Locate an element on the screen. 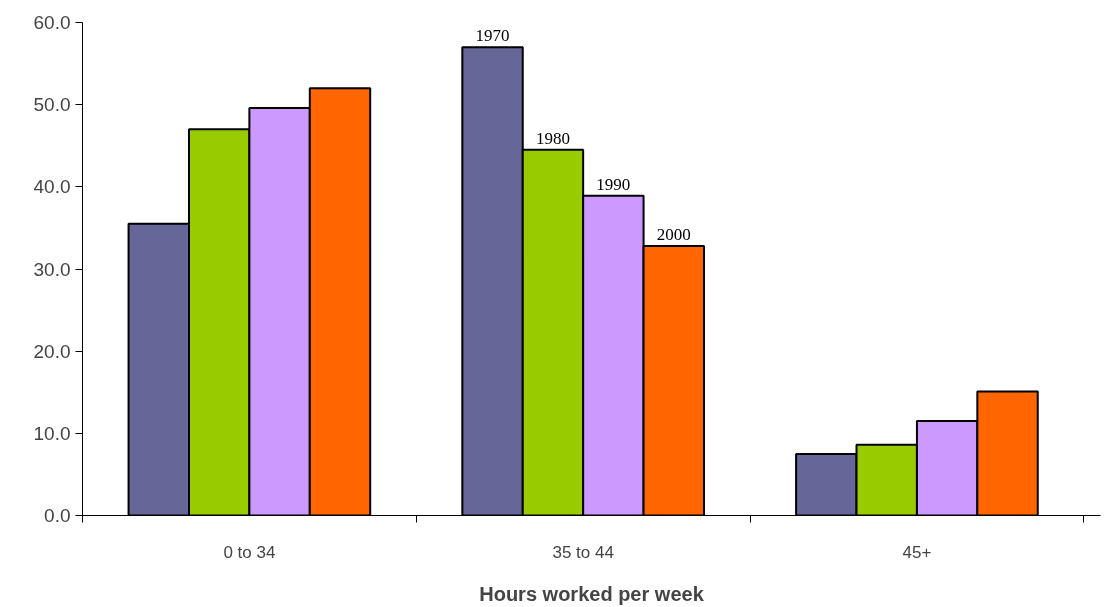 Image resolution: width=1104 pixels, height=607 pixels. x-axis-title: Hours worked per week is located at coordinates (592, 593).